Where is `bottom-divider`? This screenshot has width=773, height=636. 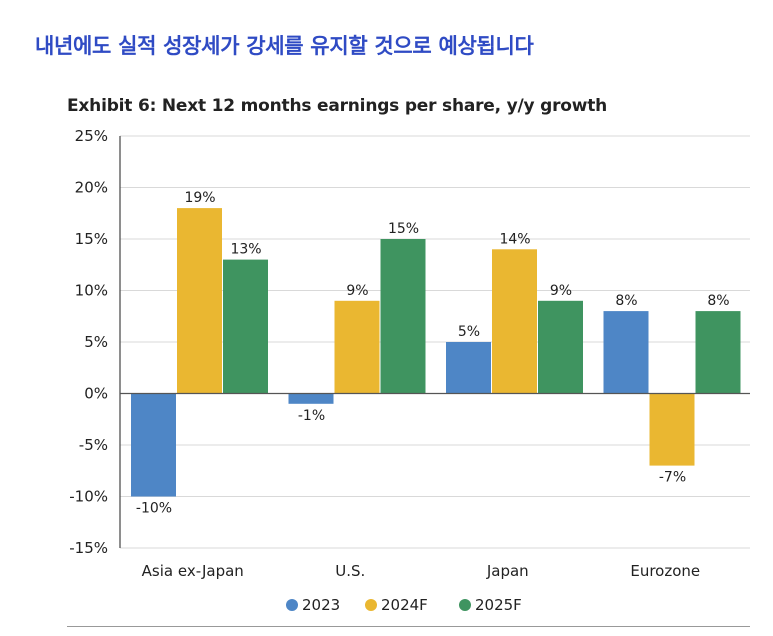 bottom-divider is located at coordinates (408, 626).